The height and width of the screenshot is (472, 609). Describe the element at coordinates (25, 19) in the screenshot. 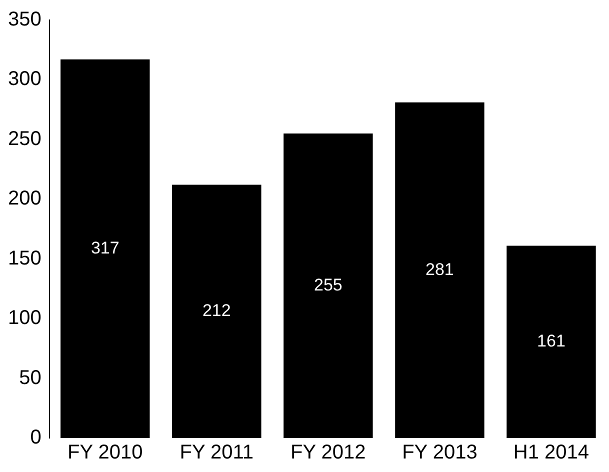

I see `y-tick-label: 350` at that location.